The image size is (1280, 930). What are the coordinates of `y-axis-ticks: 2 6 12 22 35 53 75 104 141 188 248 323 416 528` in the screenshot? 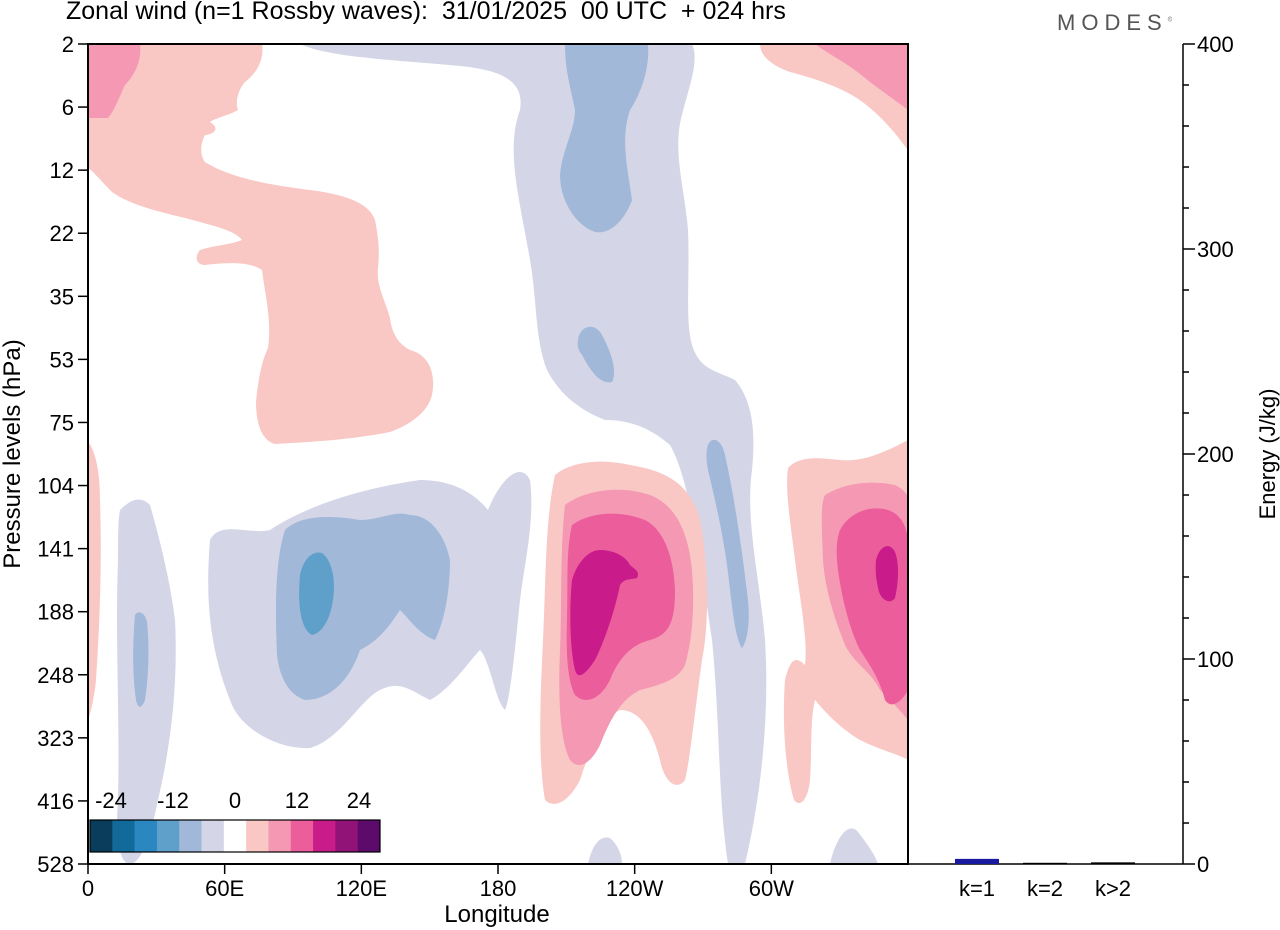 It's located at (62, 454).